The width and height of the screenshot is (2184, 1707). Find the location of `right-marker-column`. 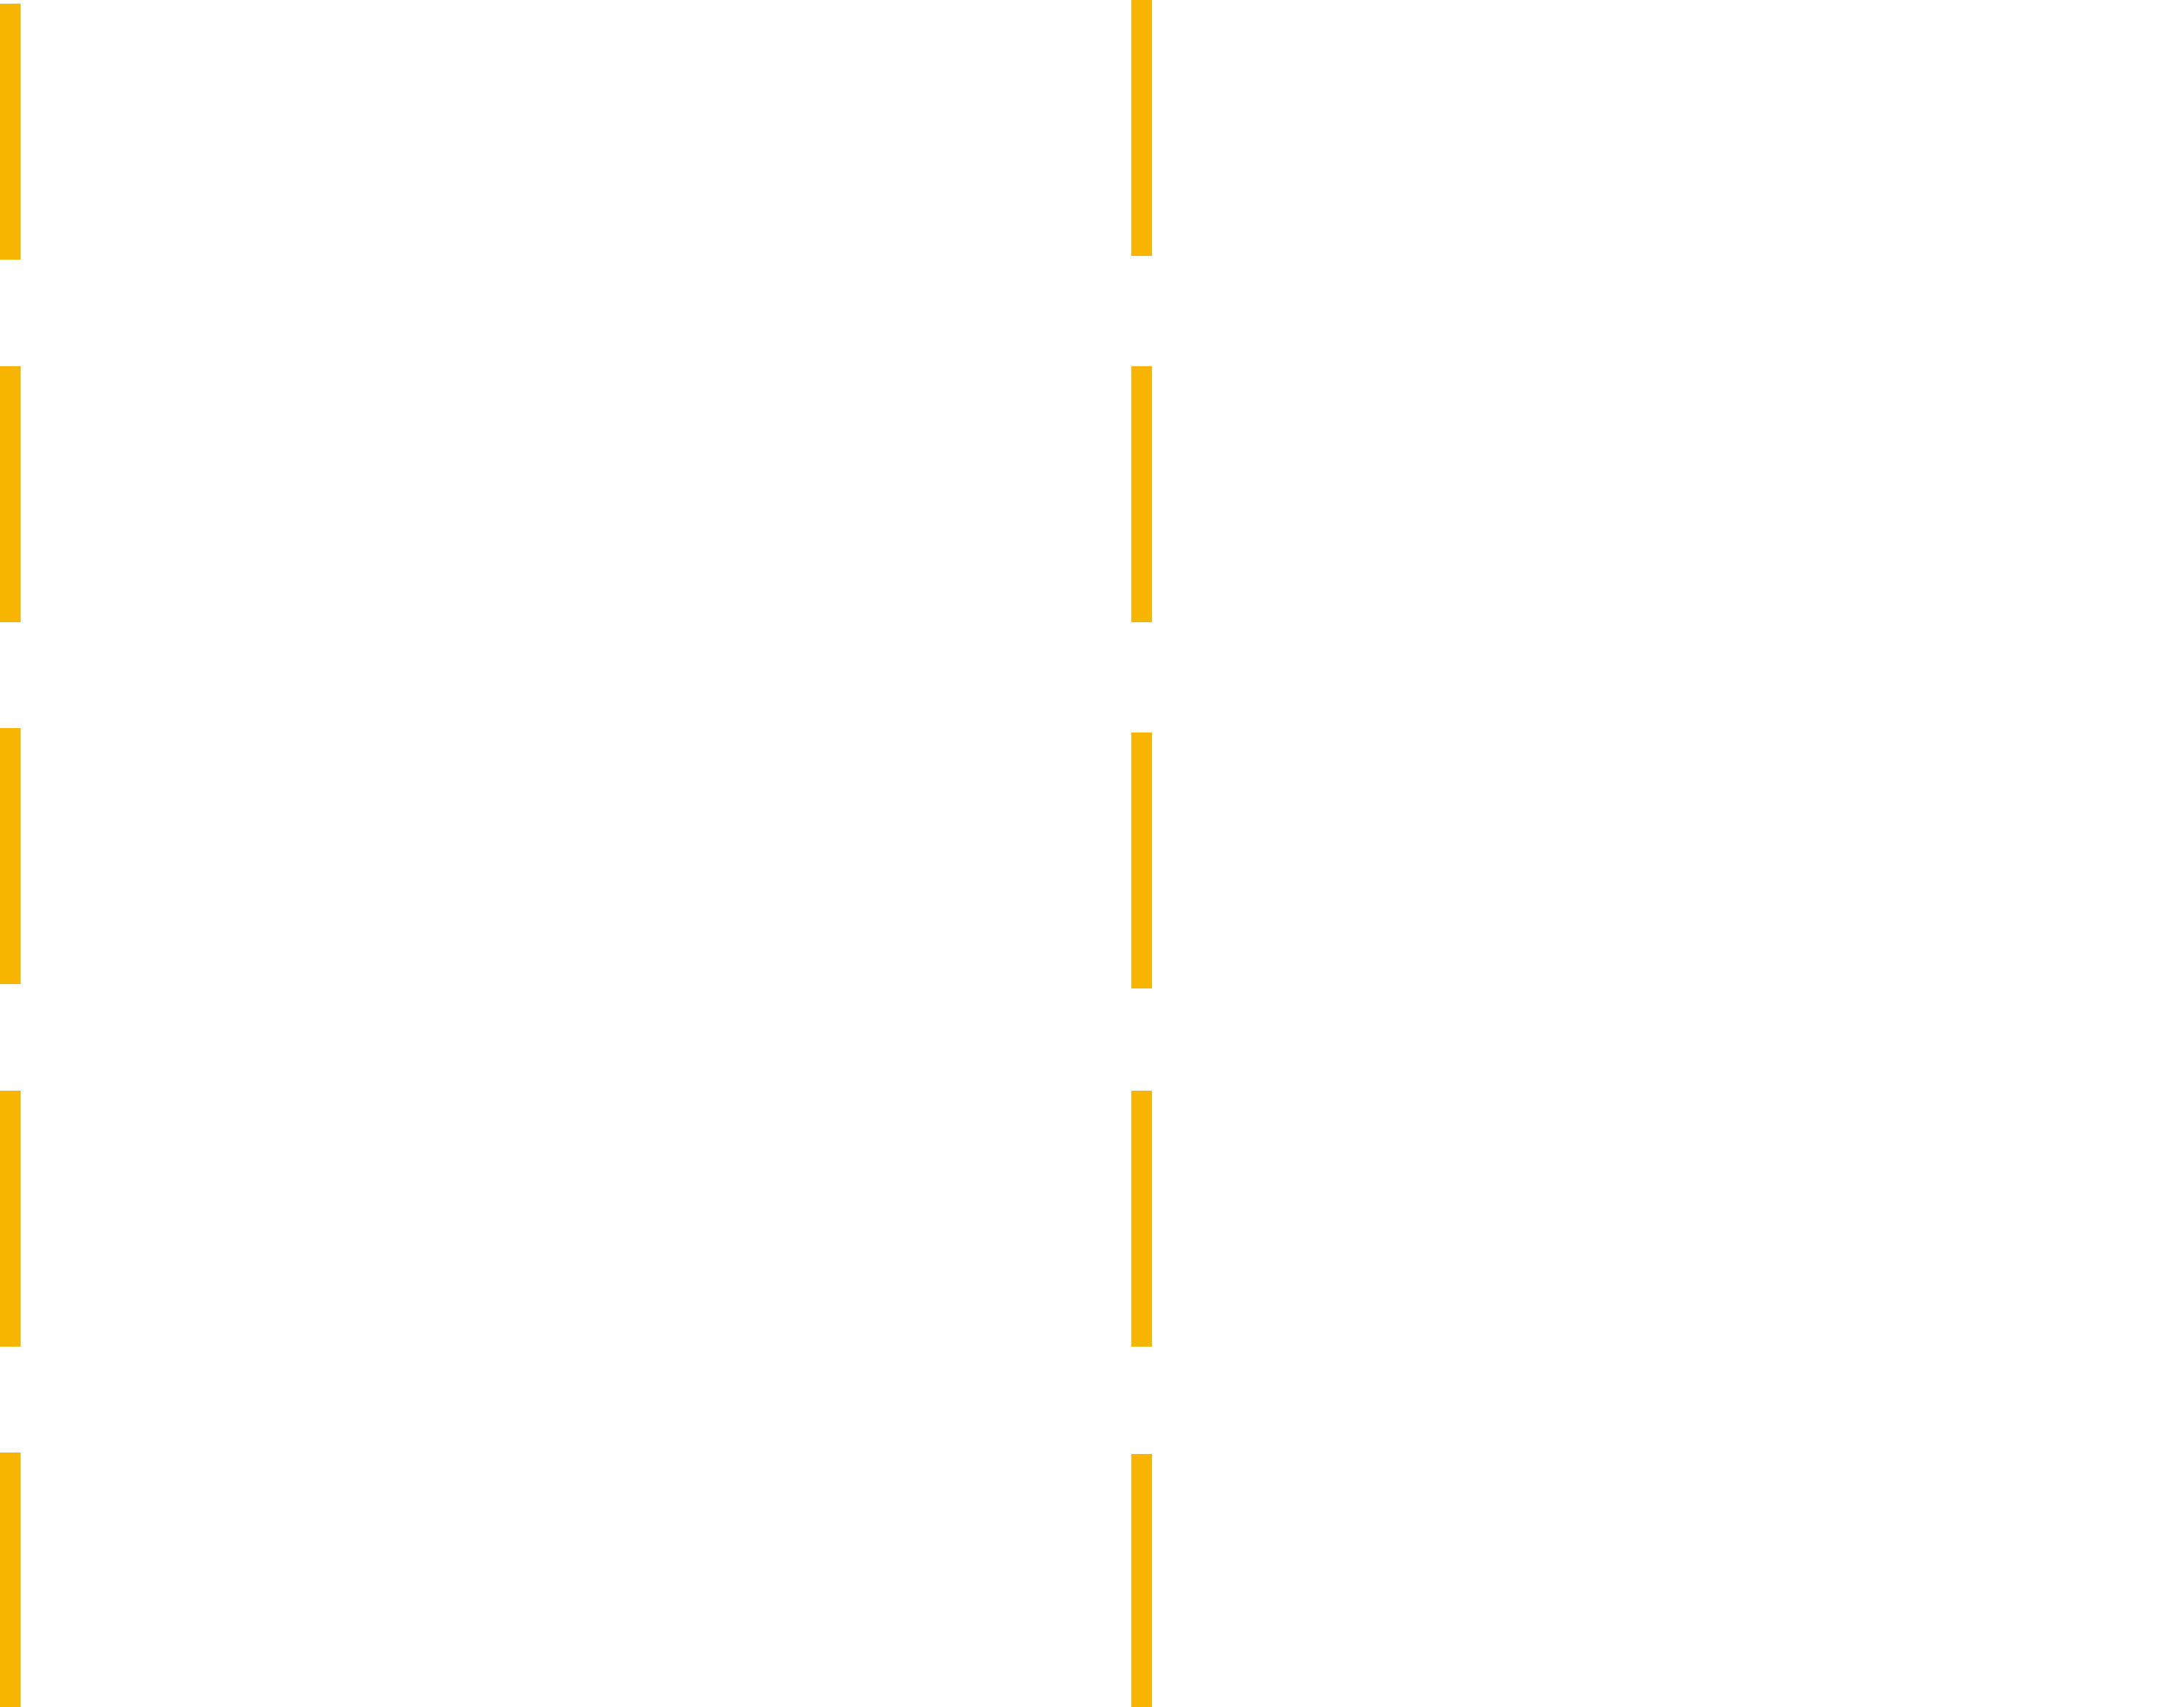

right-marker-column is located at coordinates (1141, 853).